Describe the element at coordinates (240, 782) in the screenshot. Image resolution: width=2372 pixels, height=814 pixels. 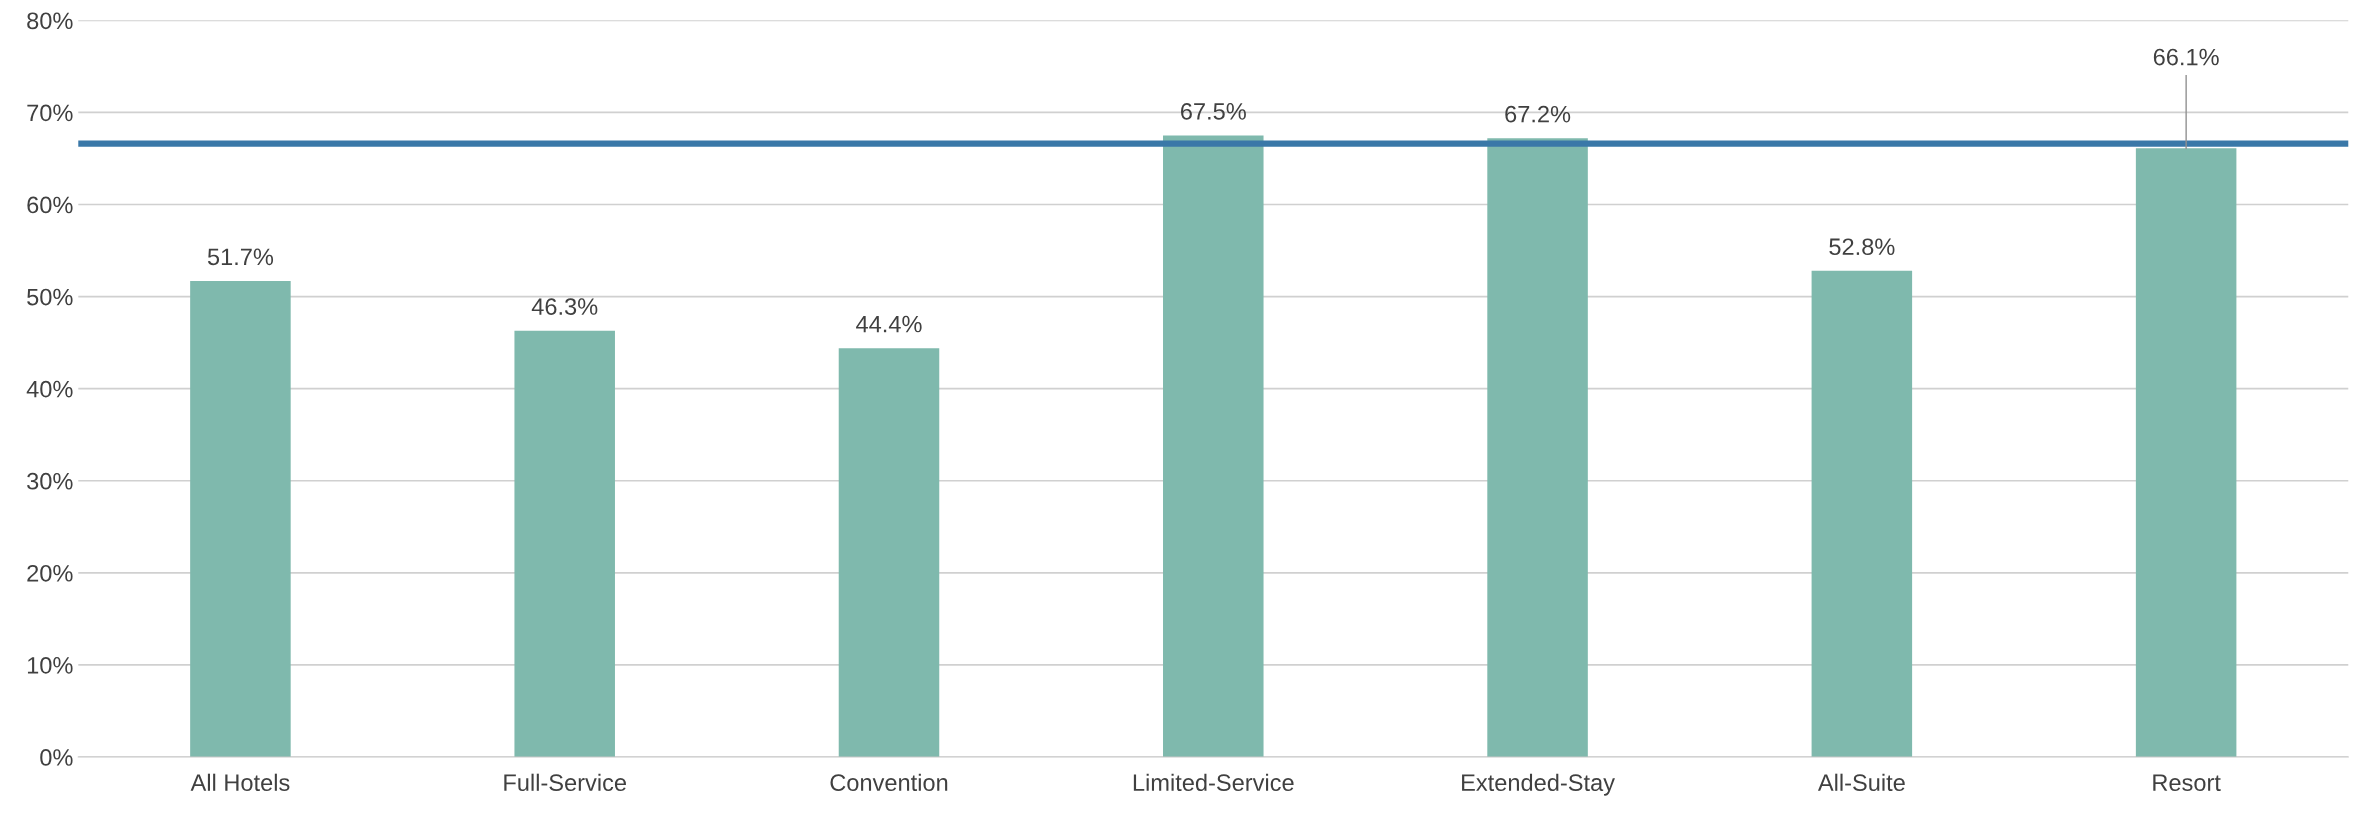
I see `x-tick-label: All Hotels` at that location.